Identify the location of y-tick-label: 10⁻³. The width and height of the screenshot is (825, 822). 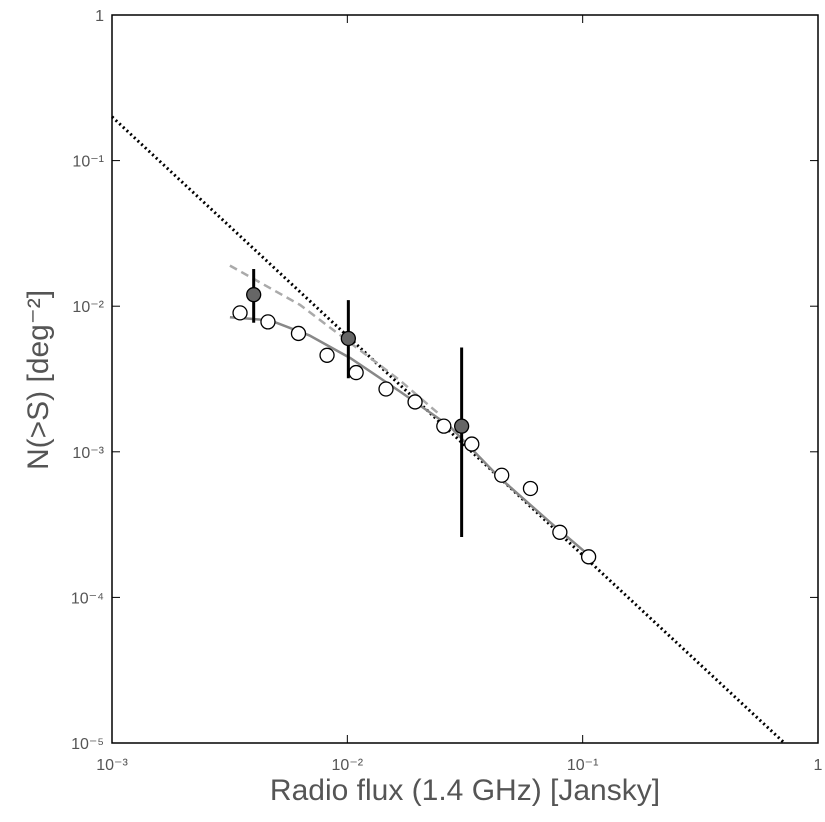
(88, 453).